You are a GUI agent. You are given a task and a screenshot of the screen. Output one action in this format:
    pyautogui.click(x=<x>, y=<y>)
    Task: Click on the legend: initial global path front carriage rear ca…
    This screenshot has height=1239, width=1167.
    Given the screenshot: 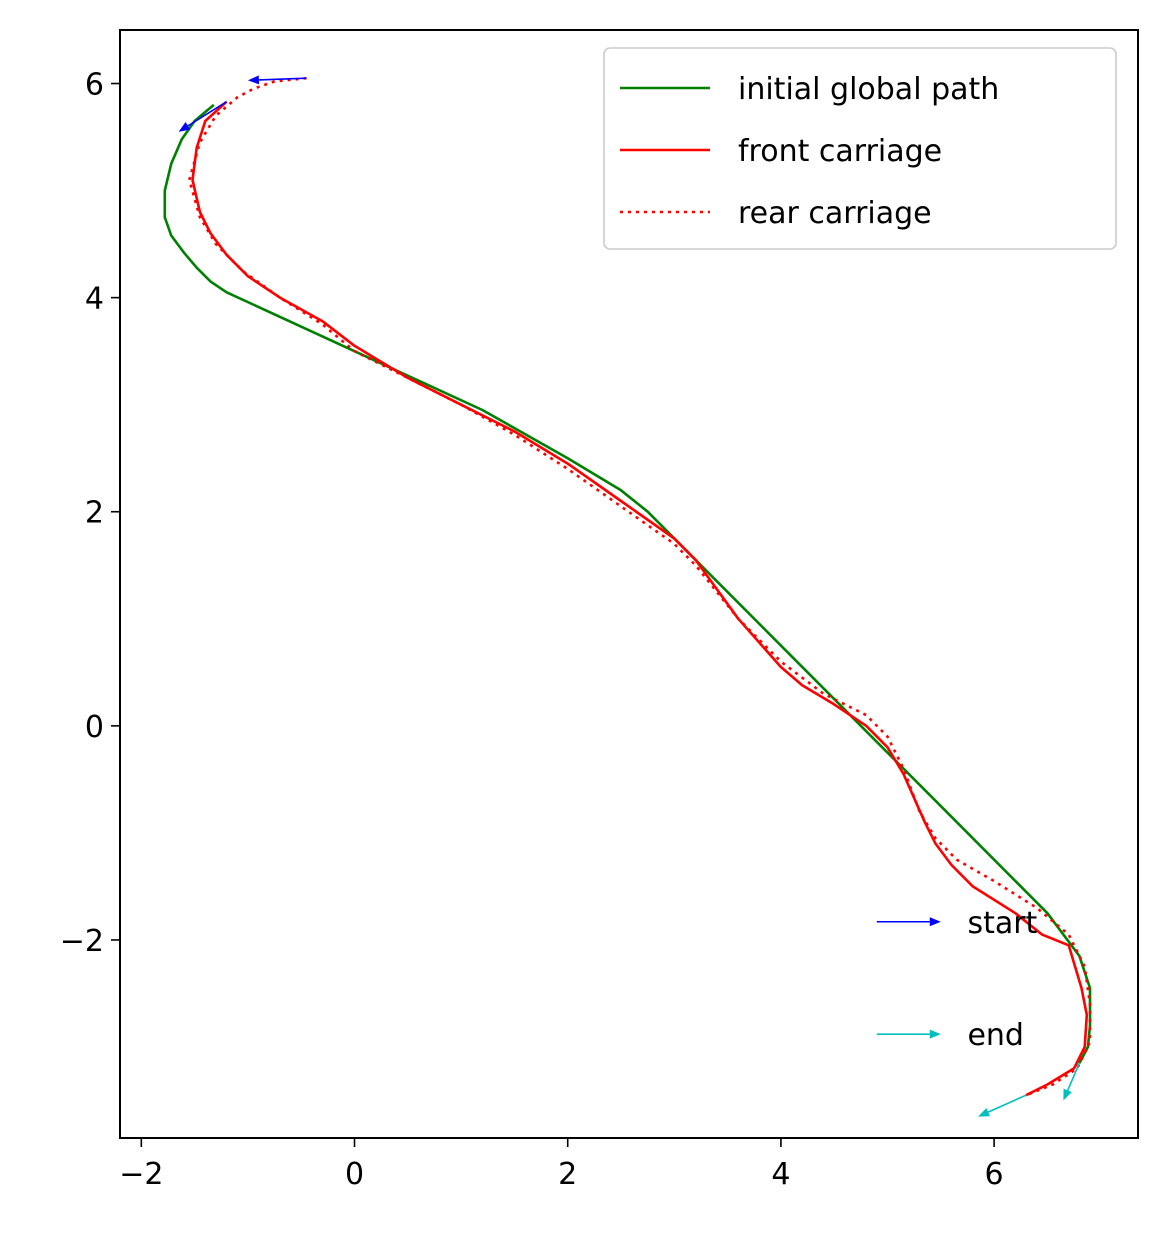 What is the action you would take?
    pyautogui.click(x=860, y=148)
    